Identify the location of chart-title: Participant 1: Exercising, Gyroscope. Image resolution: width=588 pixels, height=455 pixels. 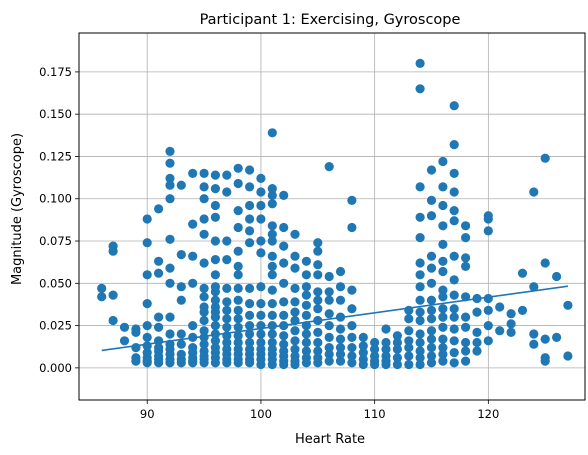
(330, 20).